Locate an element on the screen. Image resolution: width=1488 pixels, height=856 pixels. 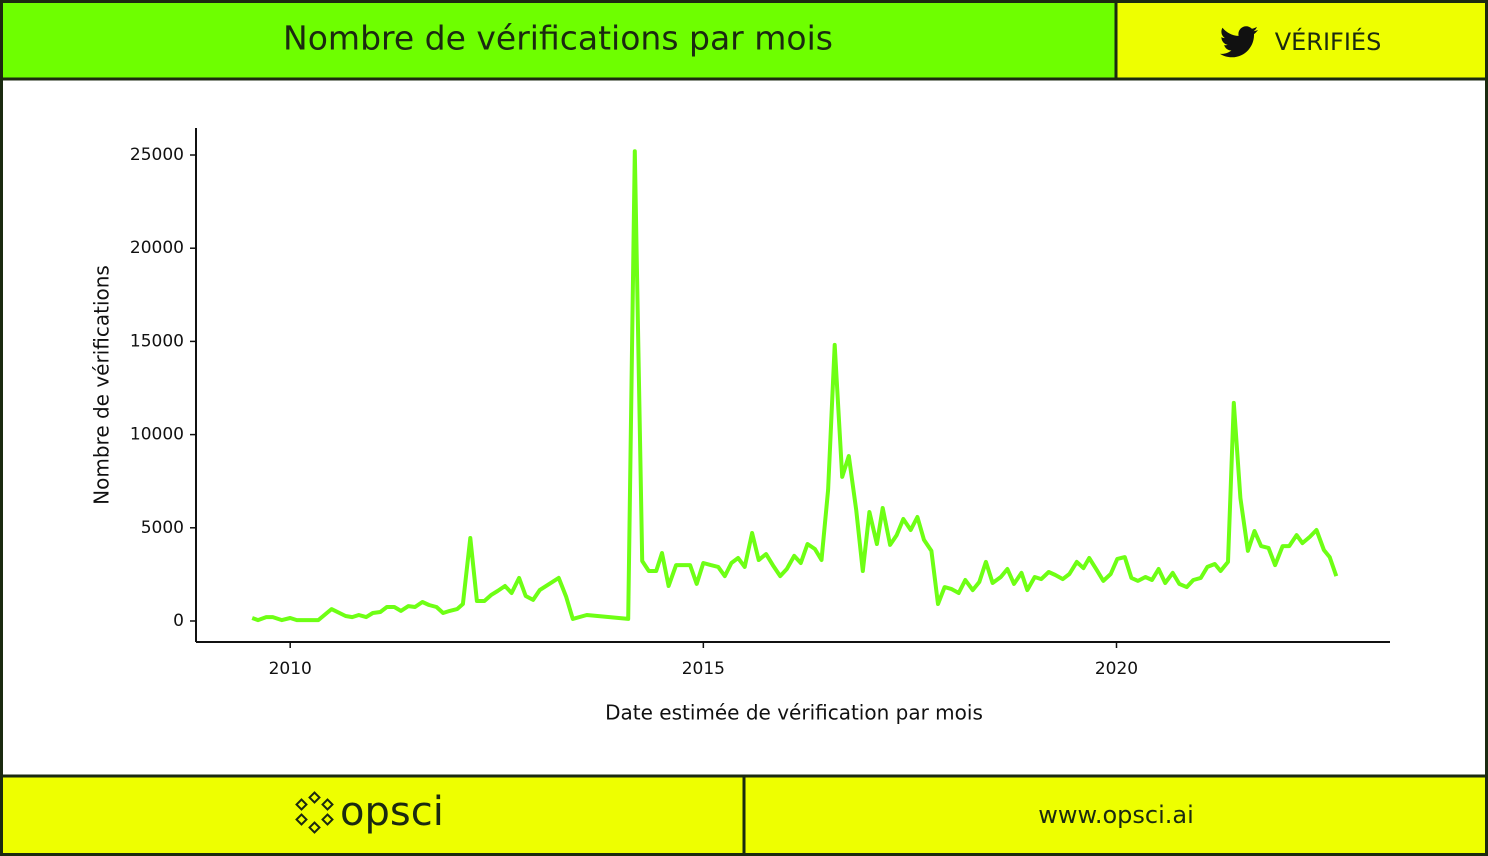
x-tick-label: 2010 is located at coordinates (290, 669).